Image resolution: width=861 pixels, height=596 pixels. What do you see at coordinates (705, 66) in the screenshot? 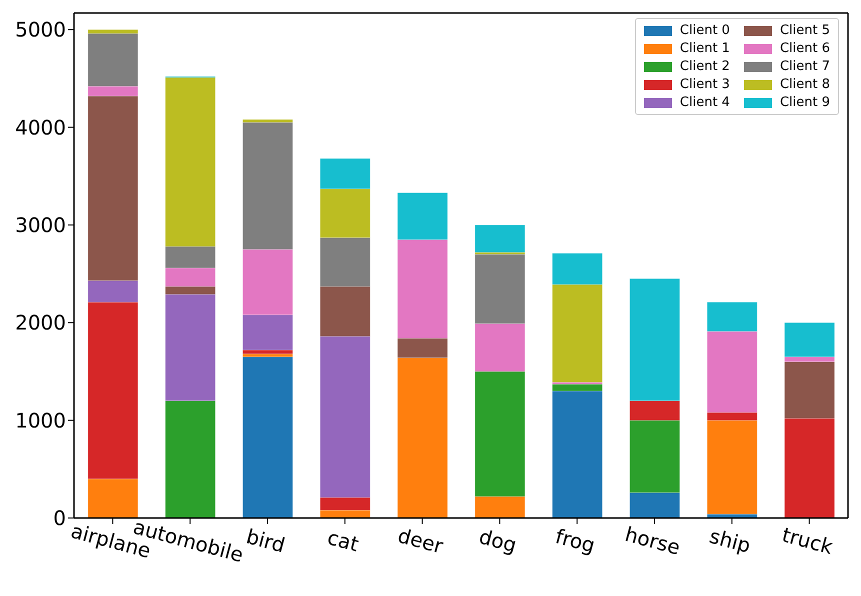
I see `legend-label: Client 2` at bounding box center [705, 66].